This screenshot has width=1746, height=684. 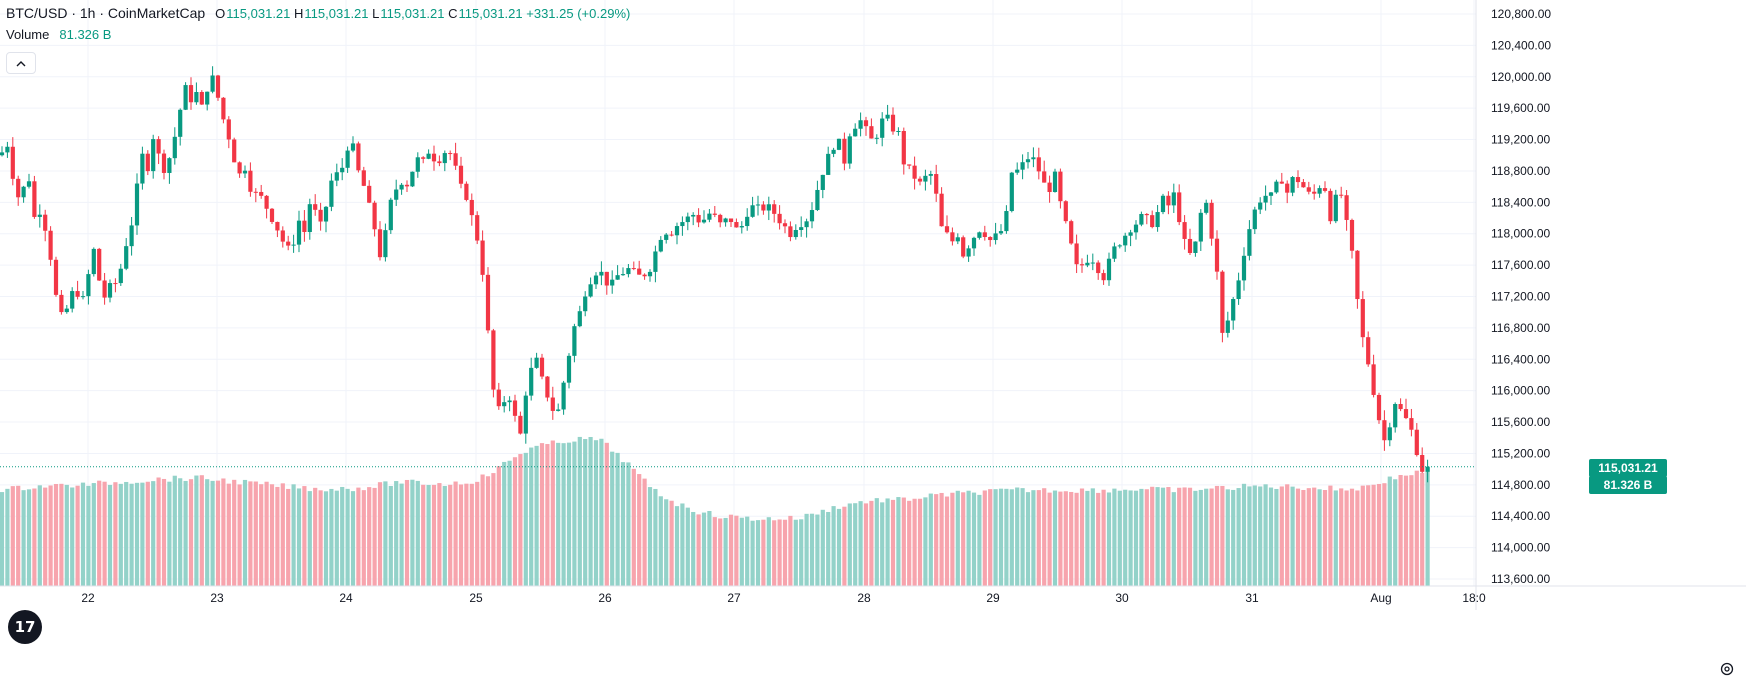 What do you see at coordinates (453, 13) in the screenshot?
I see `close-label: C` at bounding box center [453, 13].